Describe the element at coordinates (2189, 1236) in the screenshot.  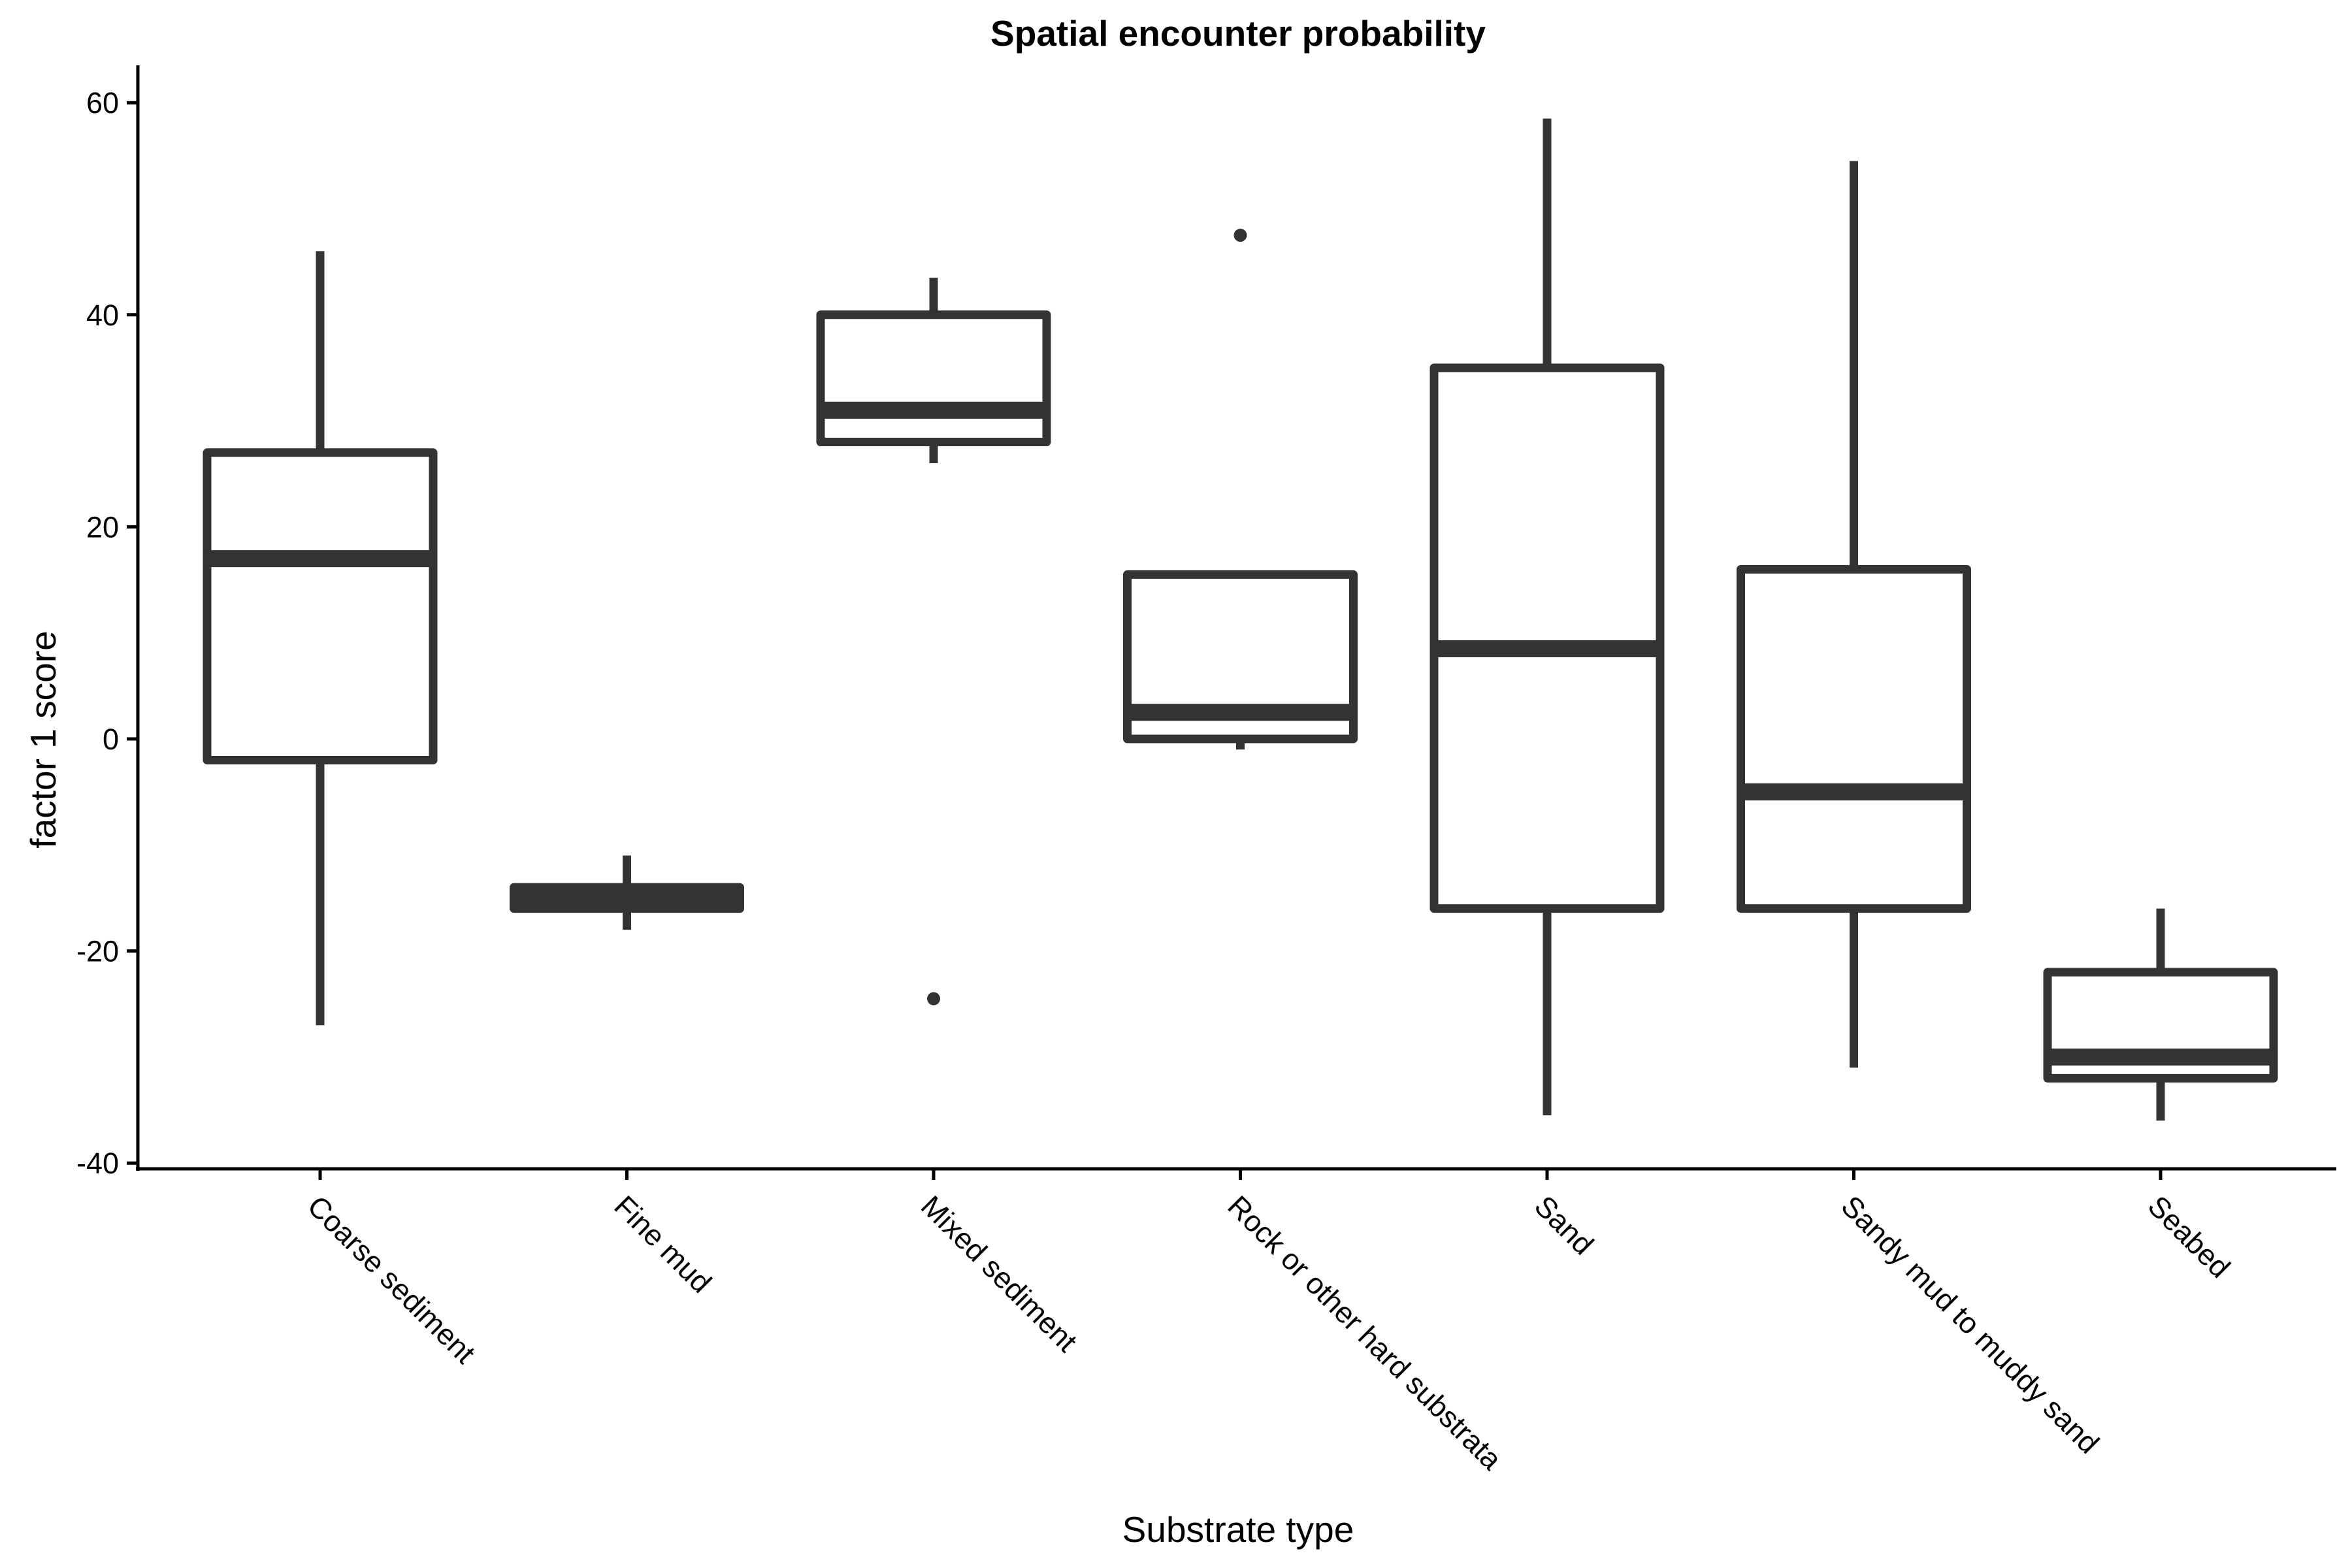
I see `x-tick-label: Seabed` at that location.